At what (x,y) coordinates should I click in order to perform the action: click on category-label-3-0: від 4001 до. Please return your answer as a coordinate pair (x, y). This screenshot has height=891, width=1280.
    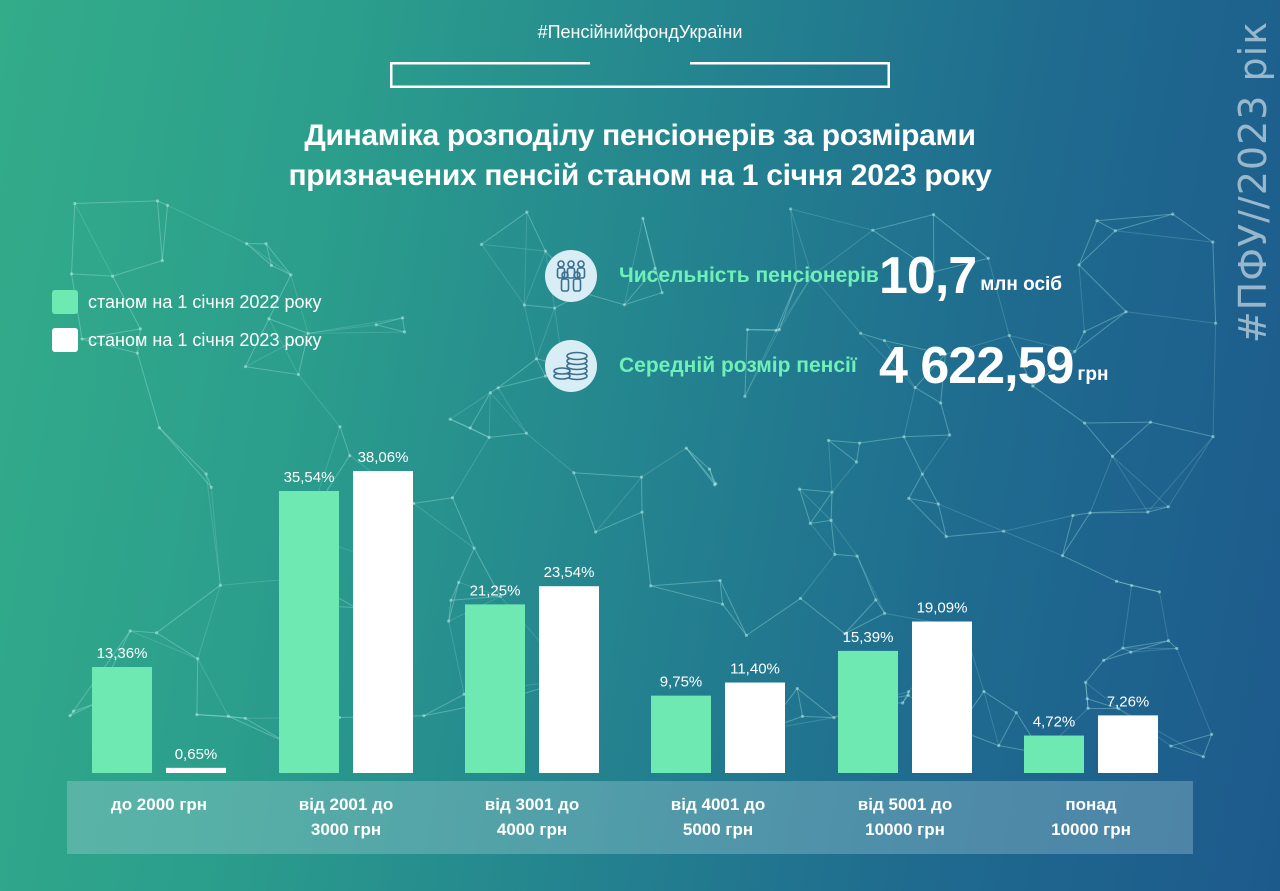
    Looking at the image, I should click on (718, 804).